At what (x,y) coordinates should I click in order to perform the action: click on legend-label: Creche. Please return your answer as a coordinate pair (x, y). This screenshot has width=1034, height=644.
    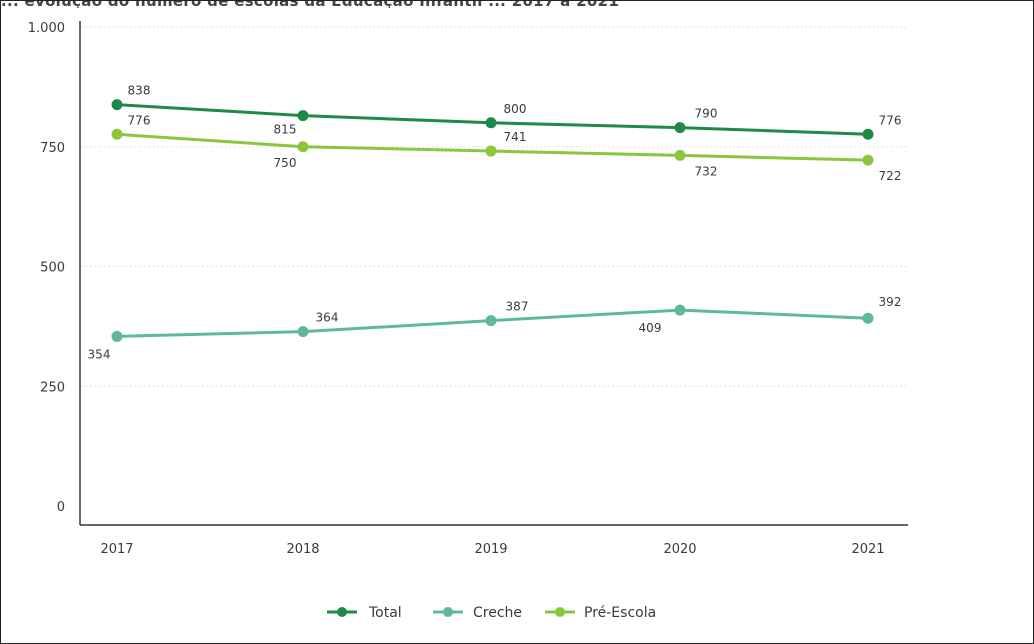
    Looking at the image, I should click on (497, 613).